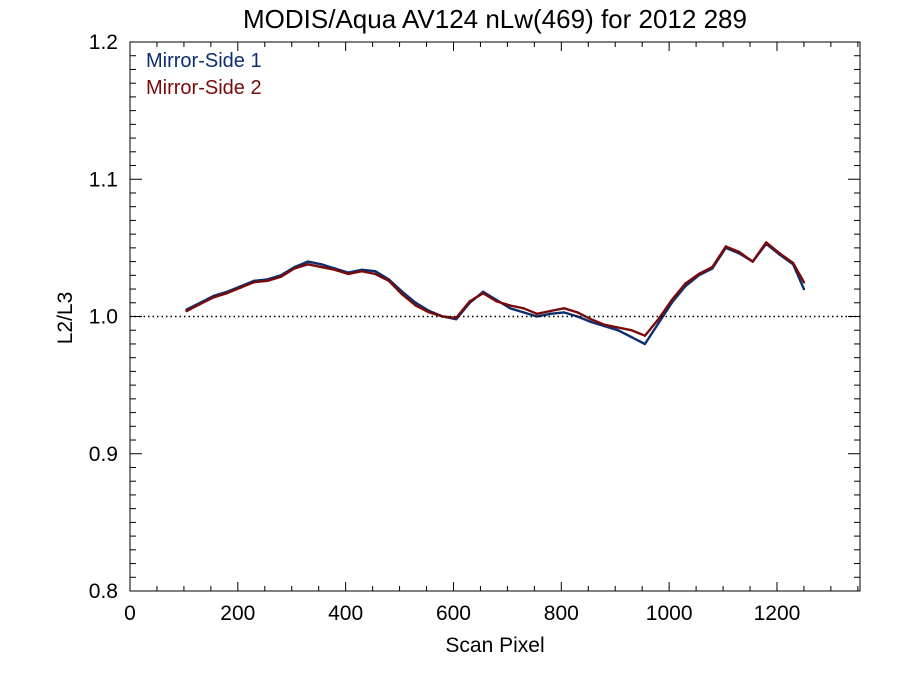 This screenshot has width=900, height=675. What do you see at coordinates (65, 318) in the screenshot?
I see `y-axis-title: L2/L3` at bounding box center [65, 318].